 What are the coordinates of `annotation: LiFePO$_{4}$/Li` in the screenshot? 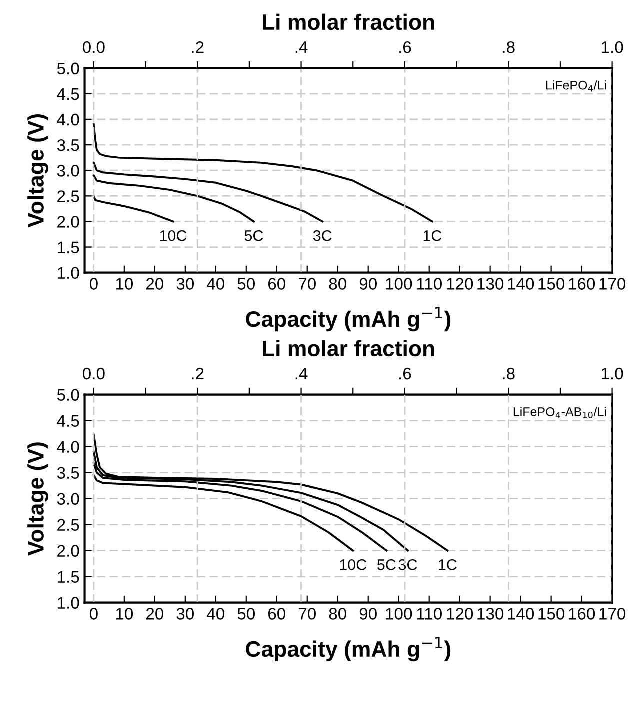 It's located at (576, 86).